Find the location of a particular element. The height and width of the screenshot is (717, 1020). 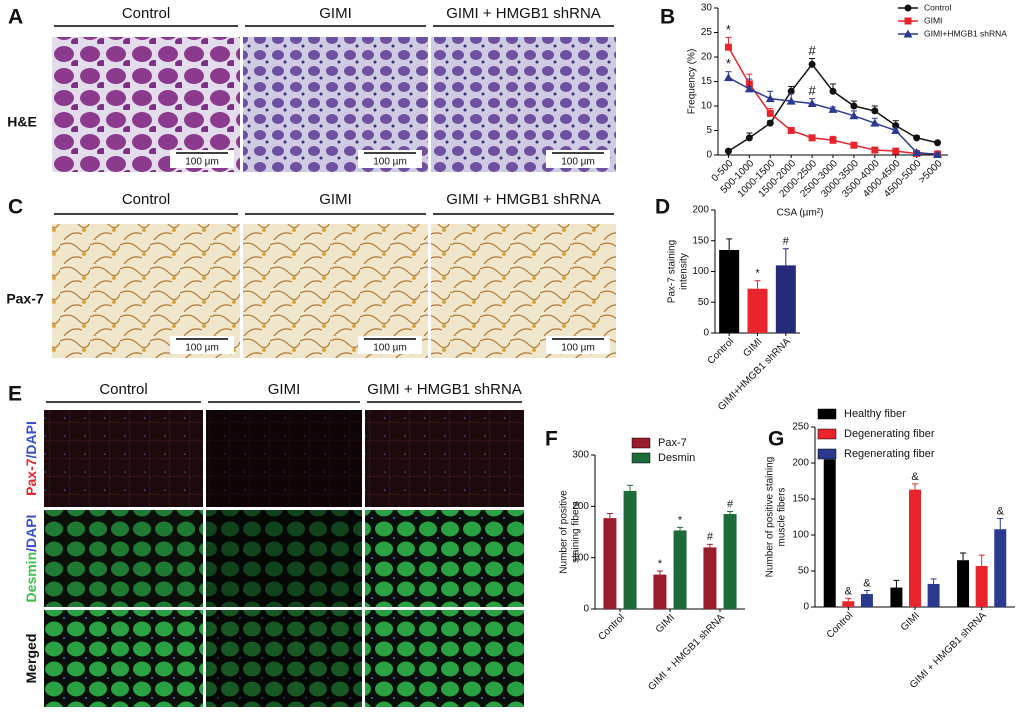

row-label: Pax-7 is located at coordinates (25, 299).